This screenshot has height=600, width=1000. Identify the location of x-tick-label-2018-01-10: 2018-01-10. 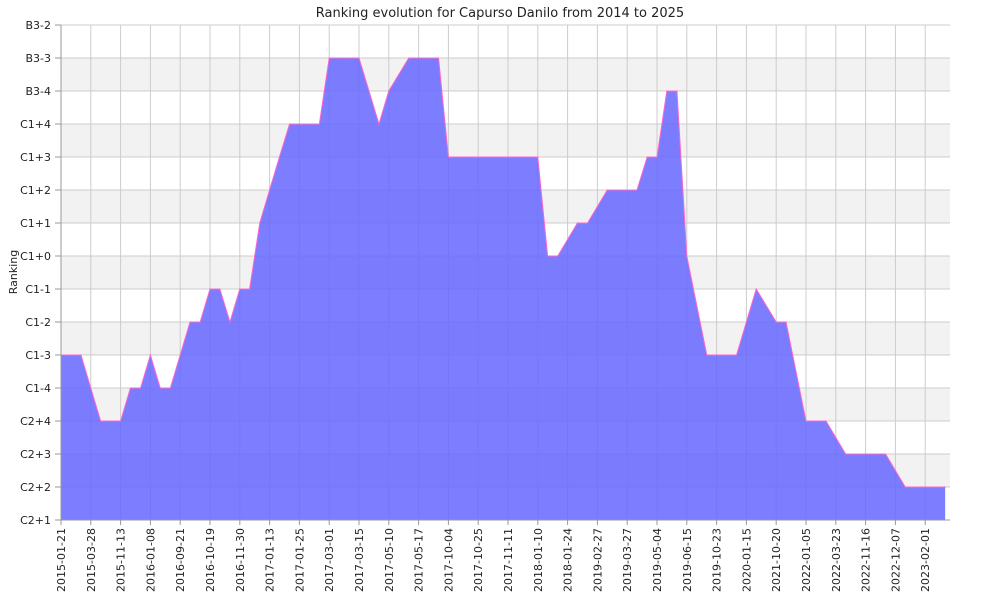
(538, 560).